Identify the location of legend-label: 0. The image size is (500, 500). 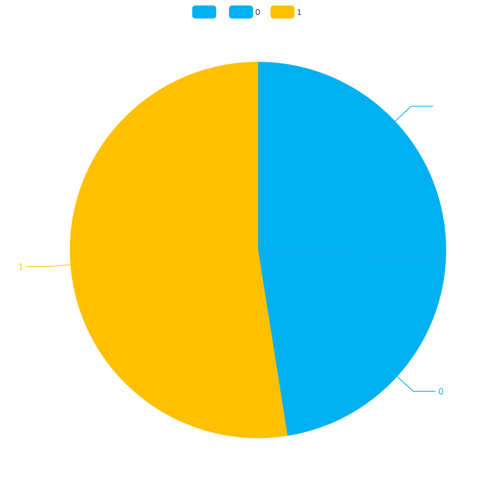
(258, 12).